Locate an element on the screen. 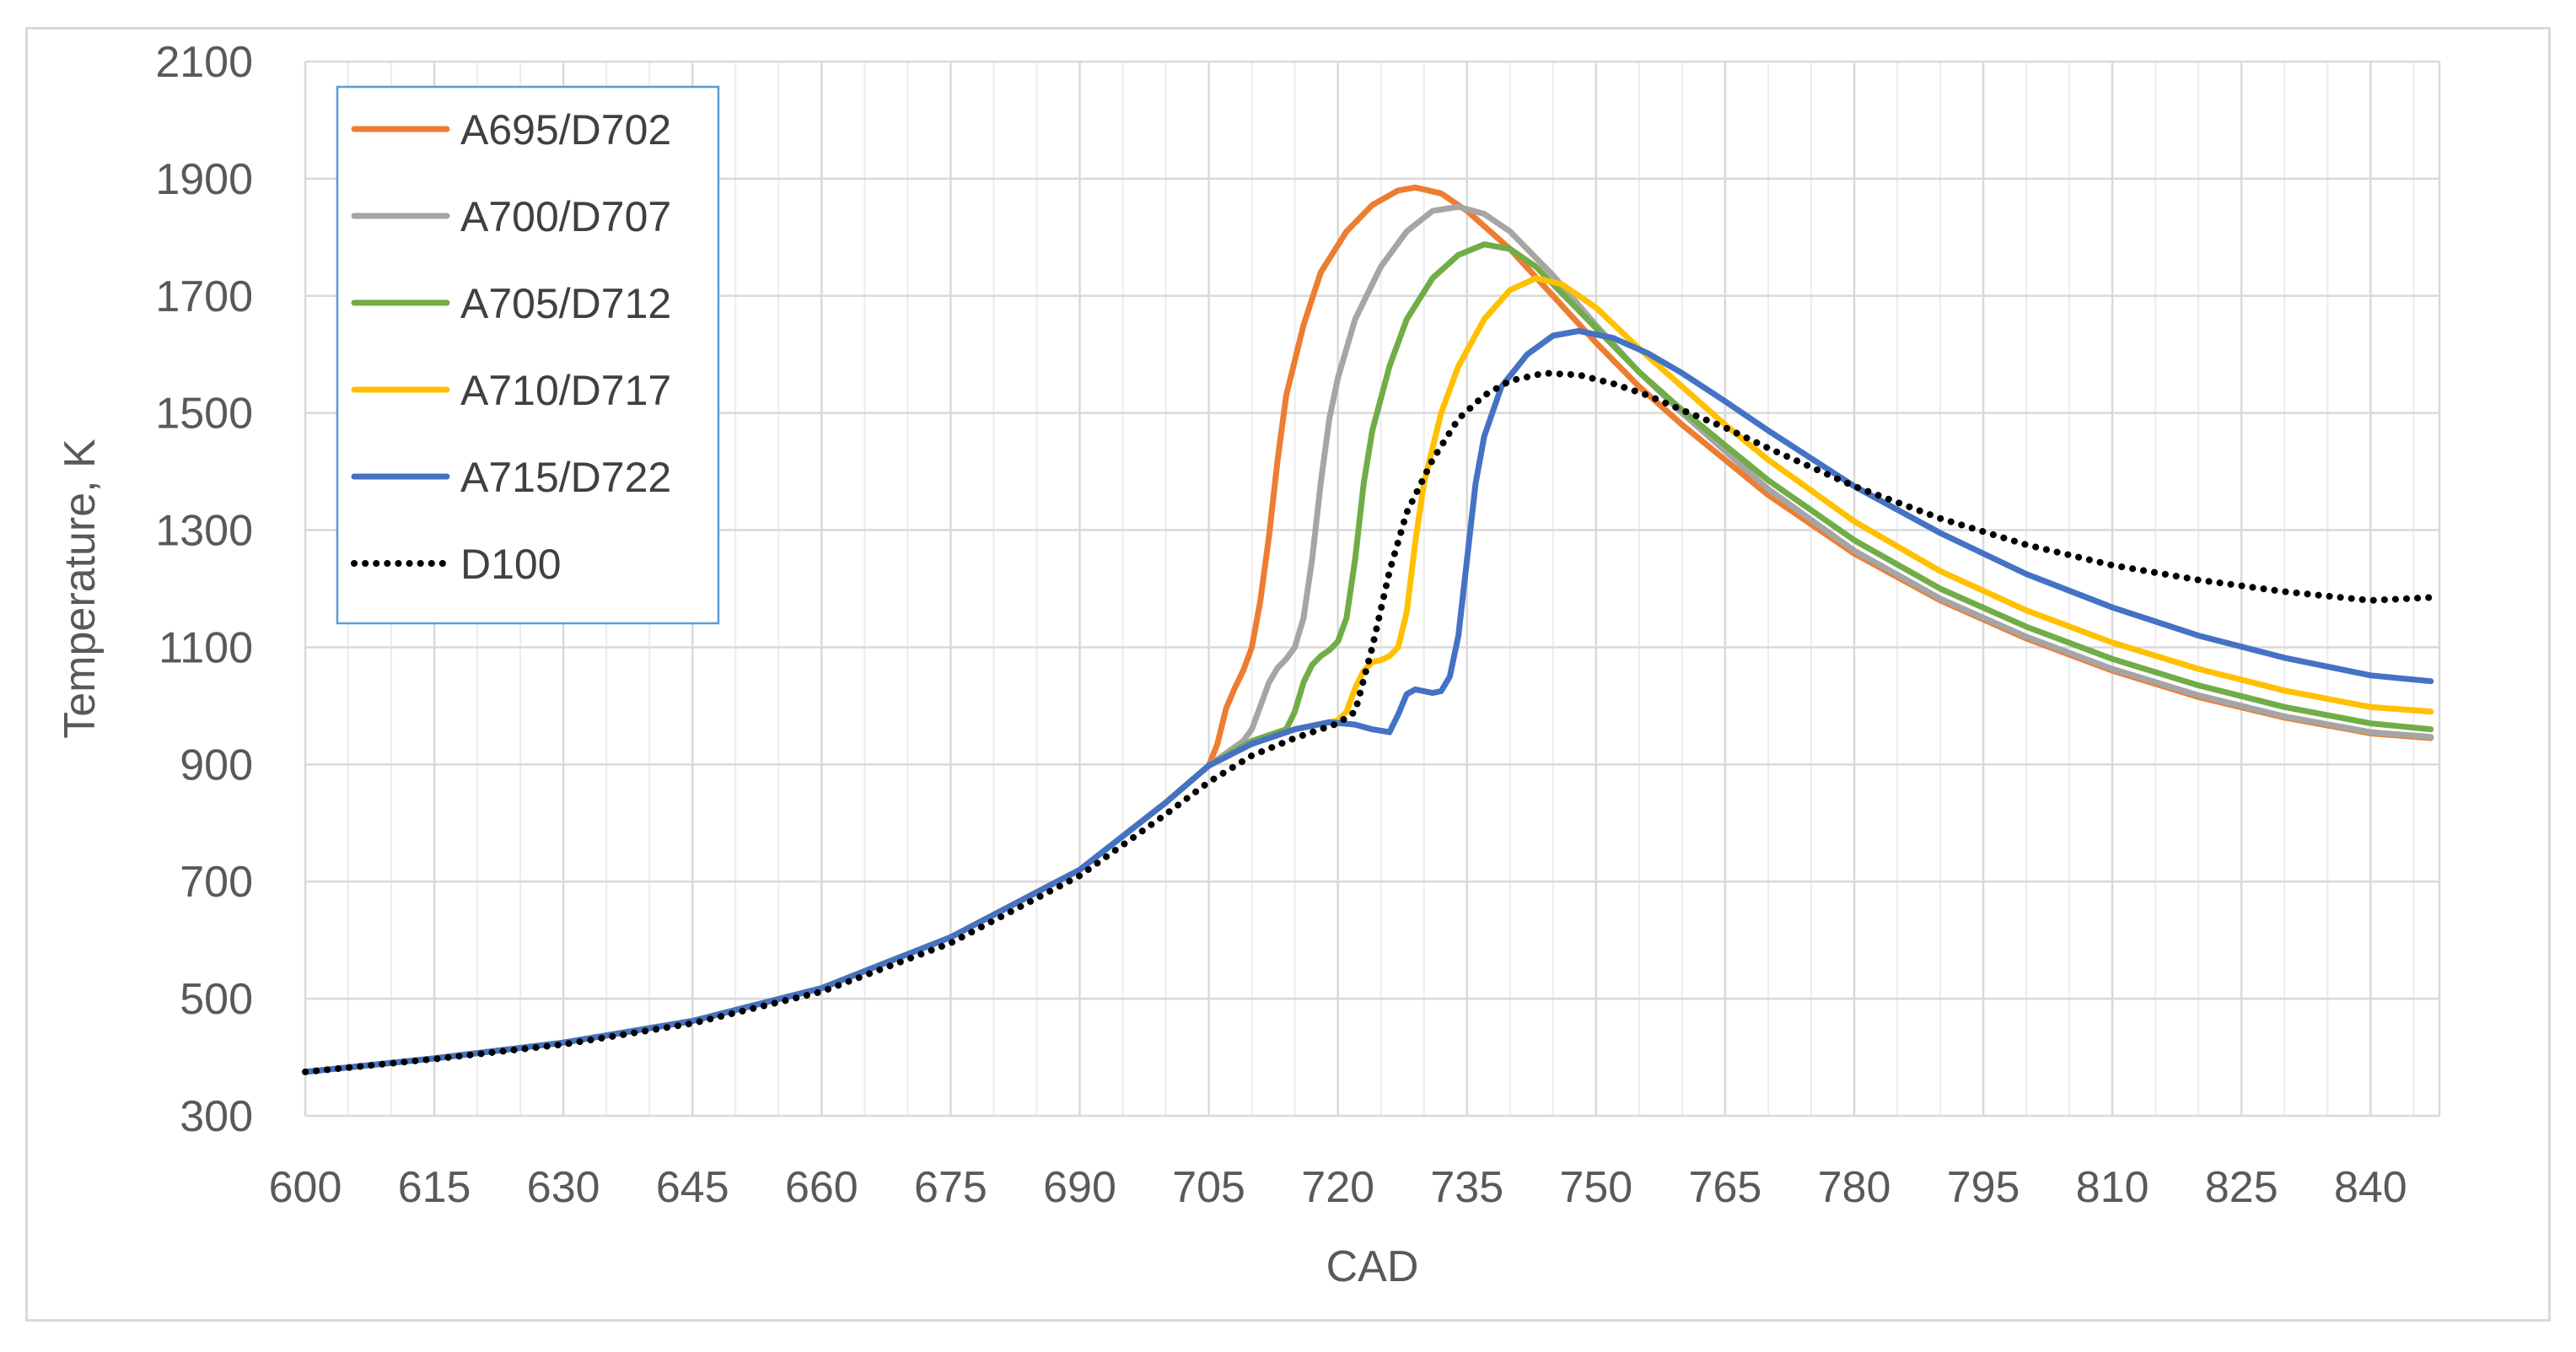  y-axis-title: Temperature, K is located at coordinates (80, 589).